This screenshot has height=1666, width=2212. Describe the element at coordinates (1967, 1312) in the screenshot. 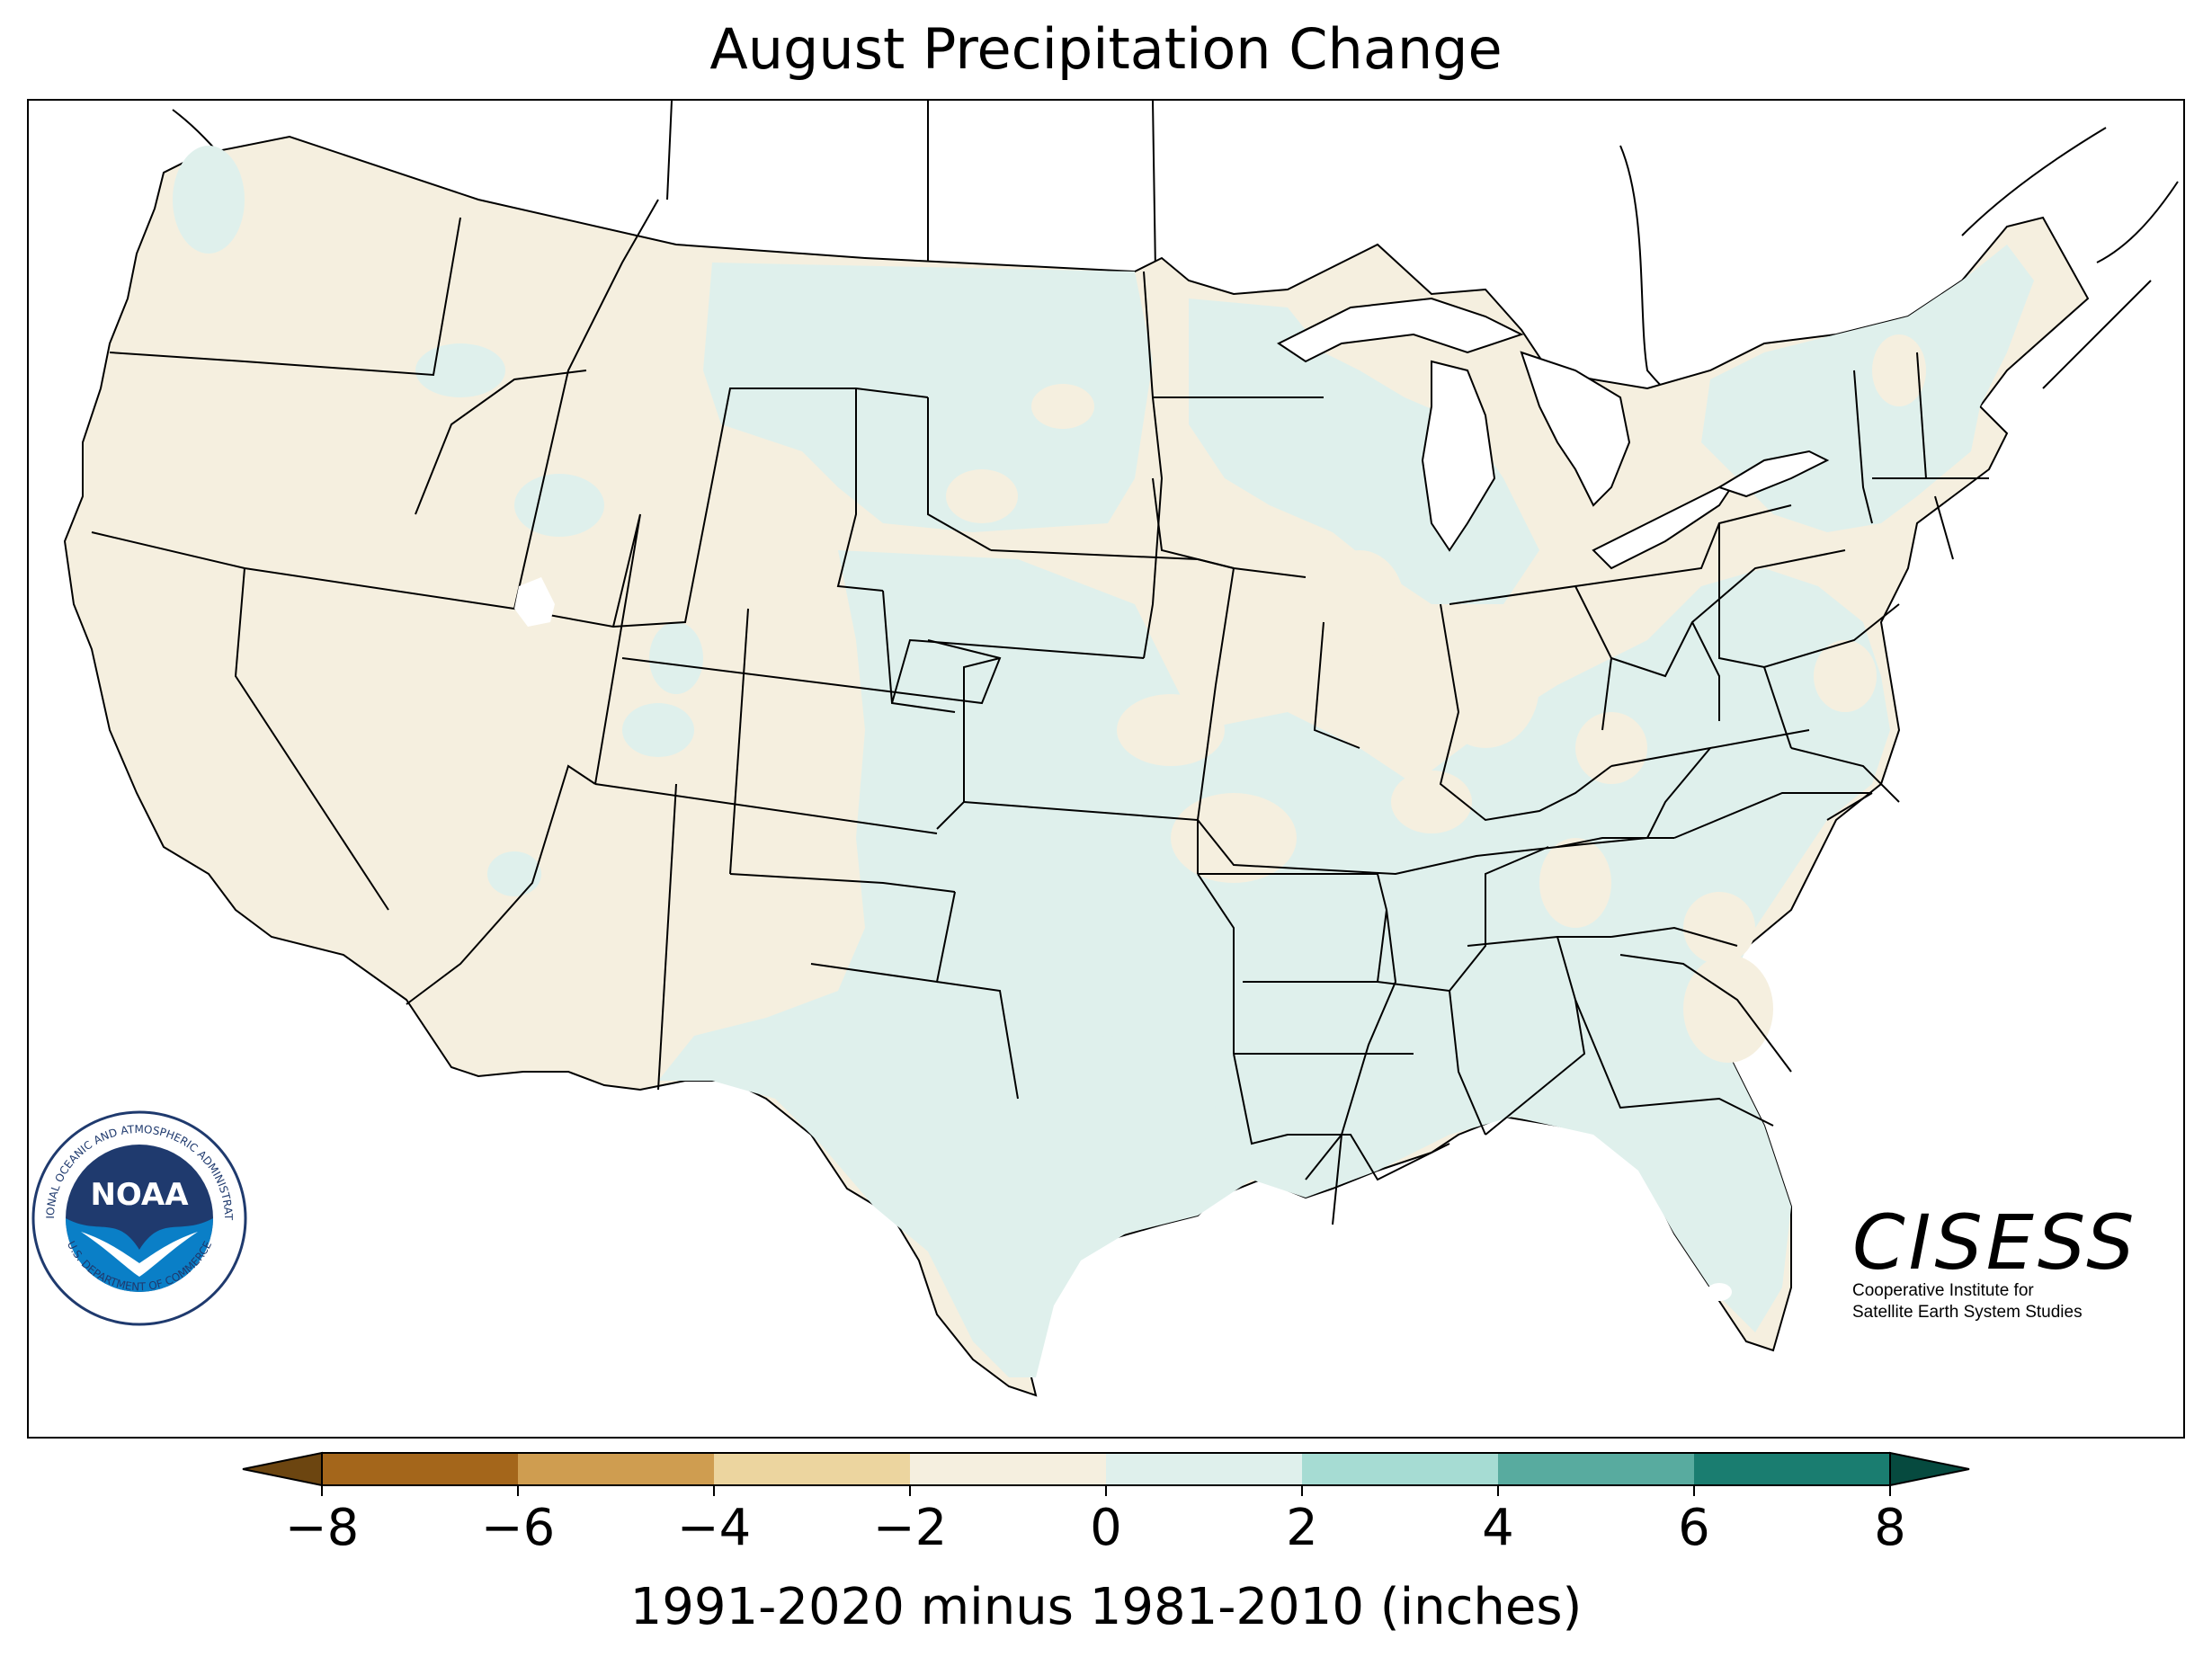

I see `cisess-line2: Satellite Earth System Studies` at that location.